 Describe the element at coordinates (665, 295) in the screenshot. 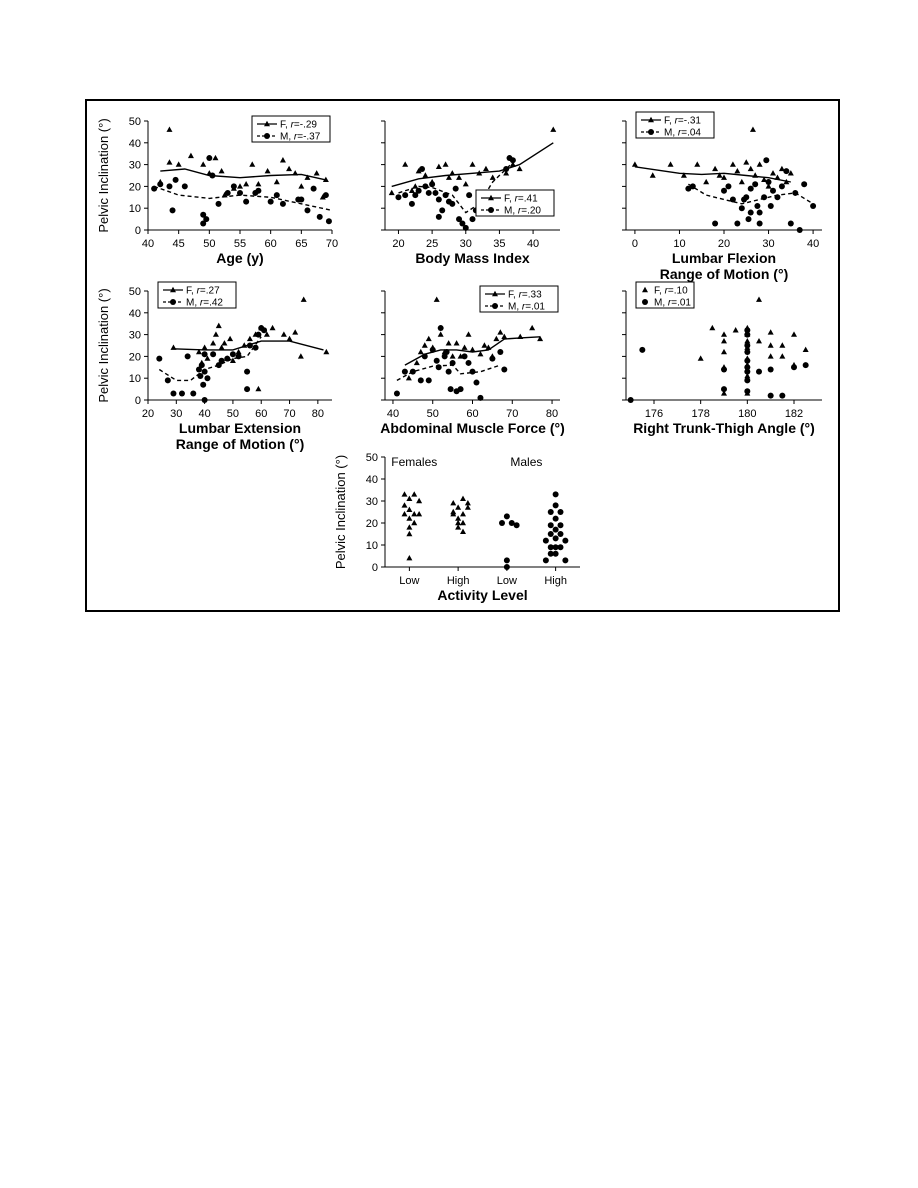

I see `legend: F, r=.10M, r=.01` at that location.